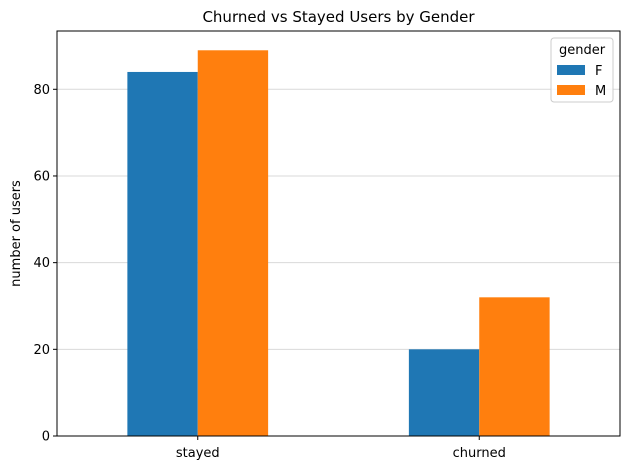 This screenshot has height=470, width=630. Describe the element at coordinates (41, 350) in the screenshot. I see `y-tick-label: 20` at that location.